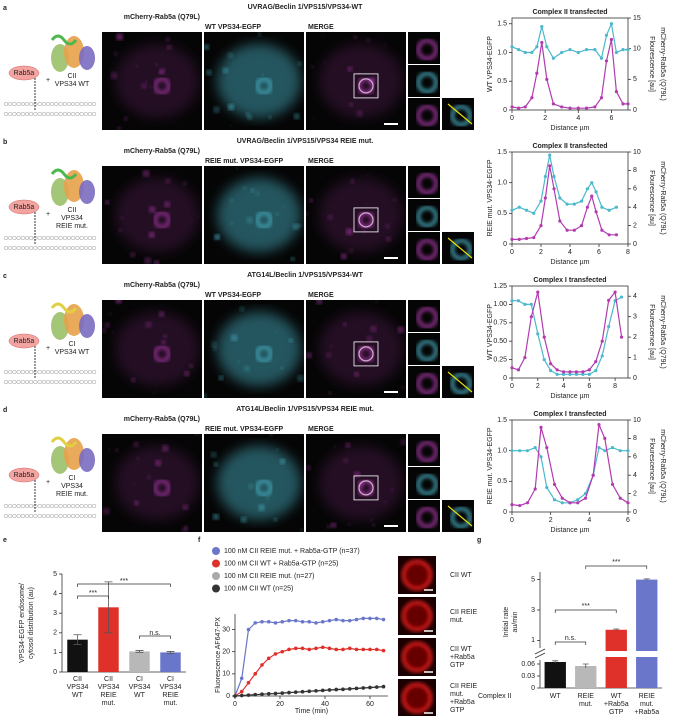 This screenshot has height=716, width=685. What do you see at coordinates (635, 170) in the screenshot?
I see `y-tick-label: 8` at bounding box center [635, 170].